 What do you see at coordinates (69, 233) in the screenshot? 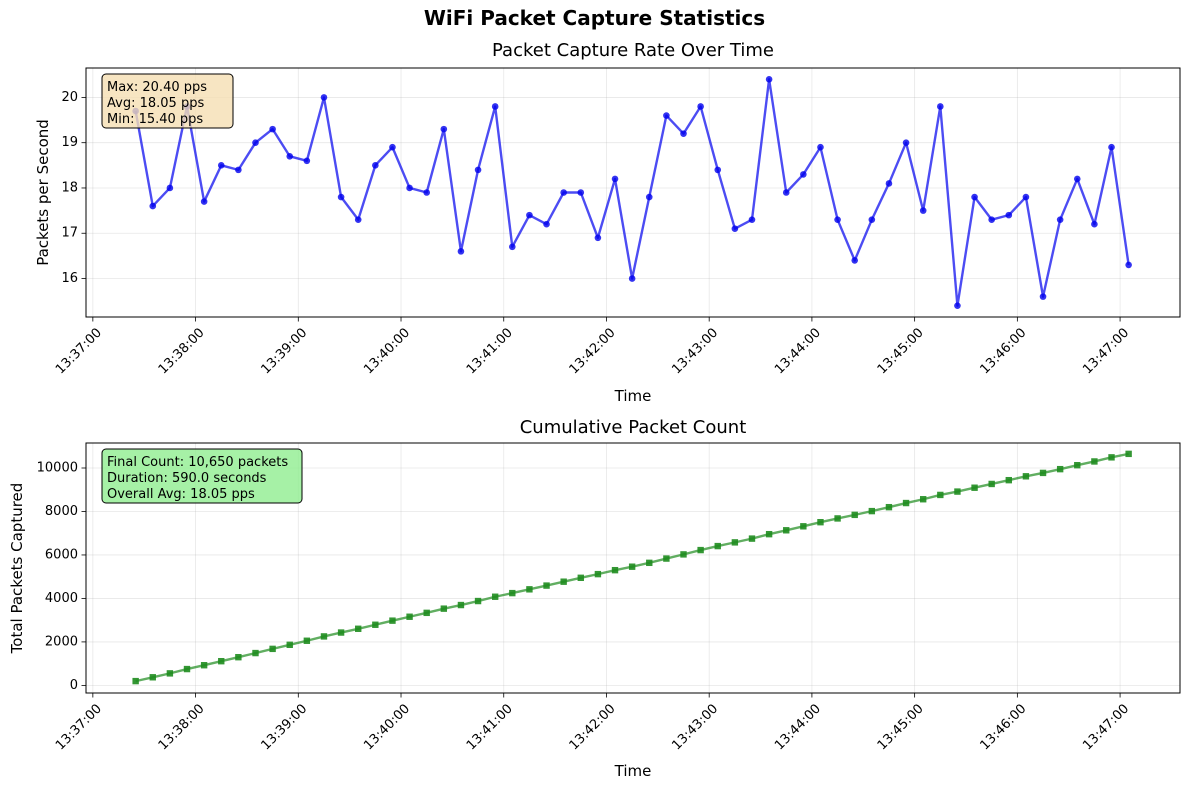
I see `y-tick-label: 17` at bounding box center [69, 233].